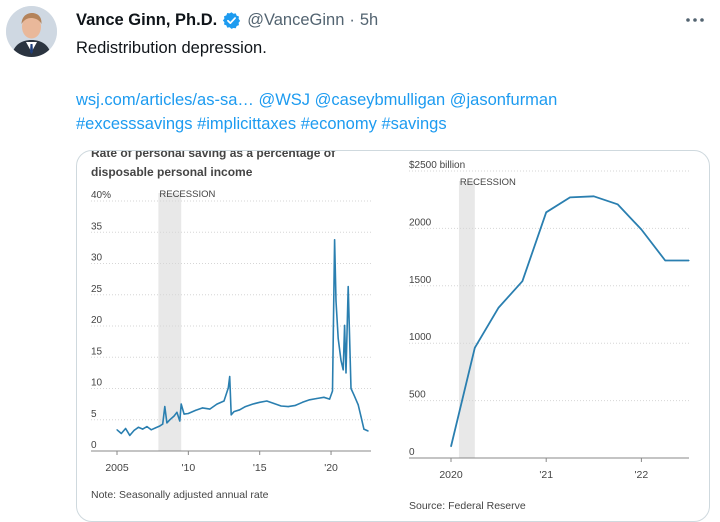  Describe the element at coordinates (414, 124) in the screenshot. I see `hashtag-savings: #savings` at that location.